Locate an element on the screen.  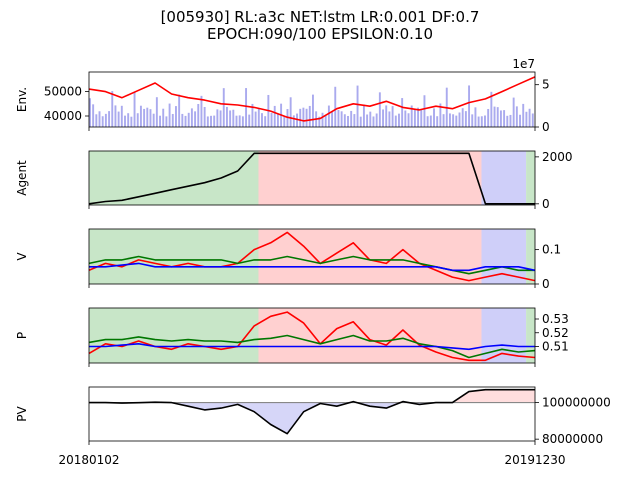
y-tick-label: 0.51 is located at coordinates (555, 347).